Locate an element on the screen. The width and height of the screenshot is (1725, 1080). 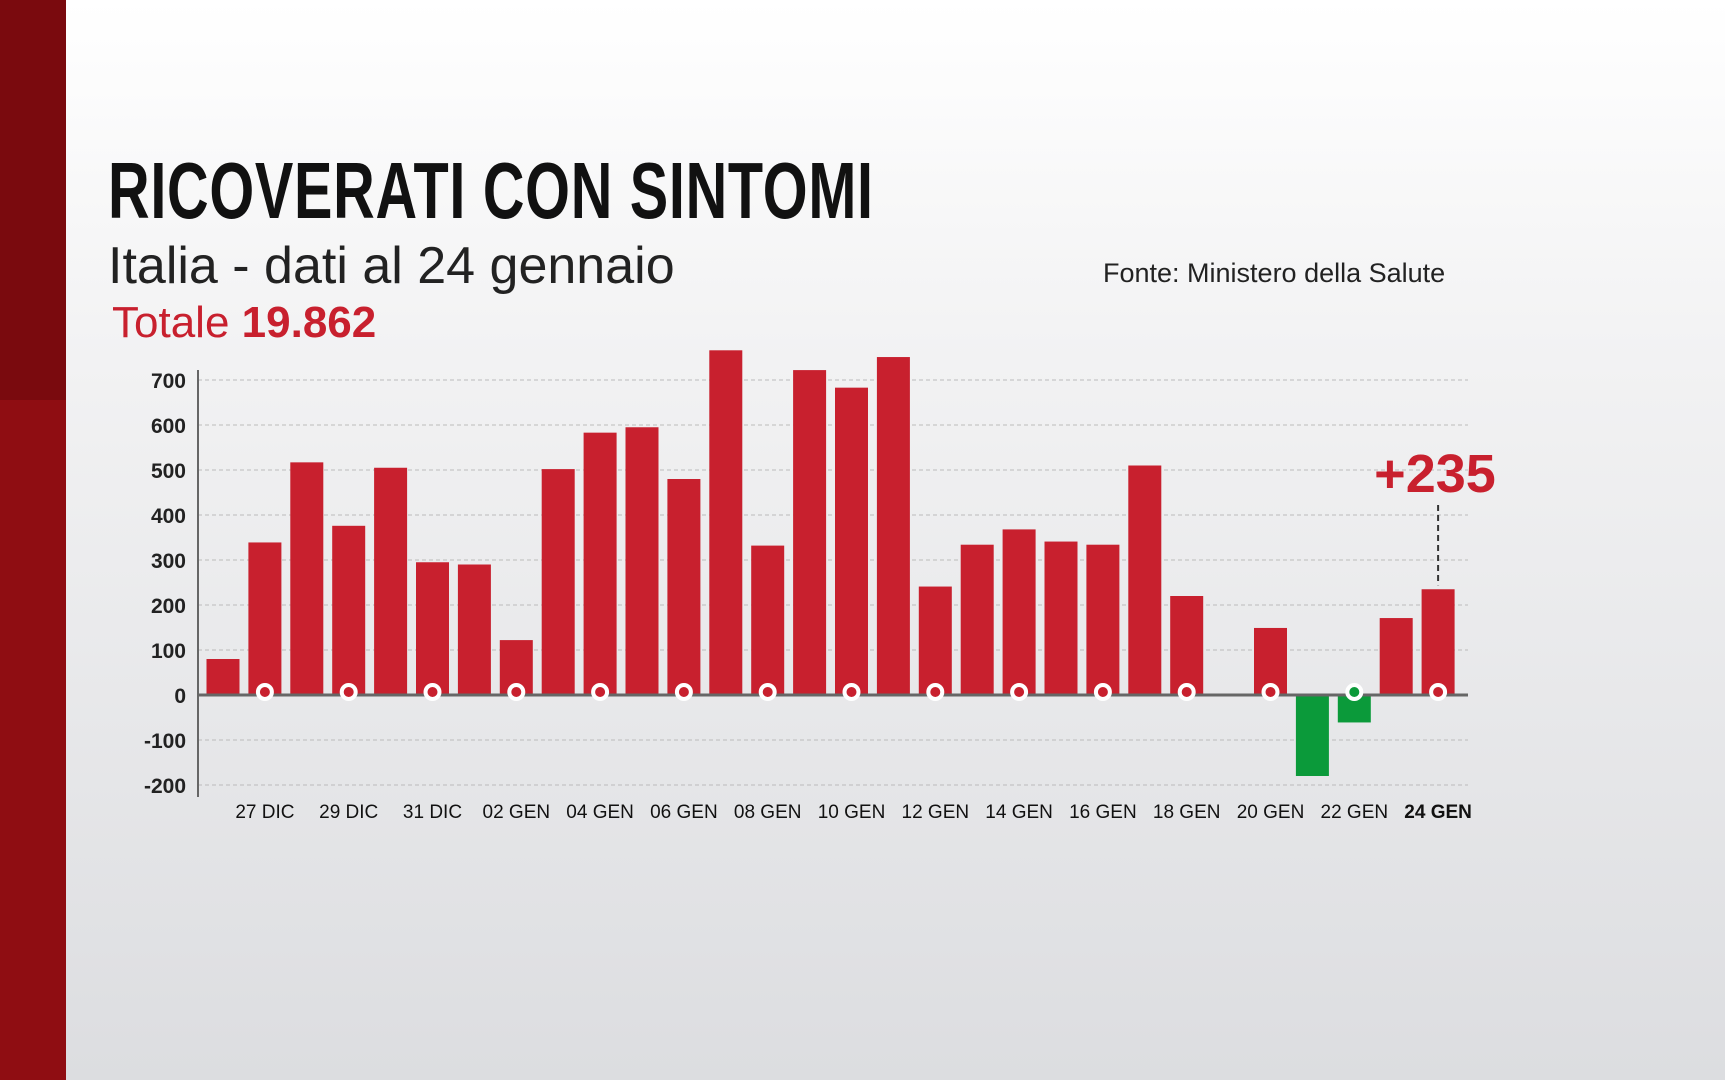
x-tick-label: 22 GEN is located at coordinates (1355, 812).